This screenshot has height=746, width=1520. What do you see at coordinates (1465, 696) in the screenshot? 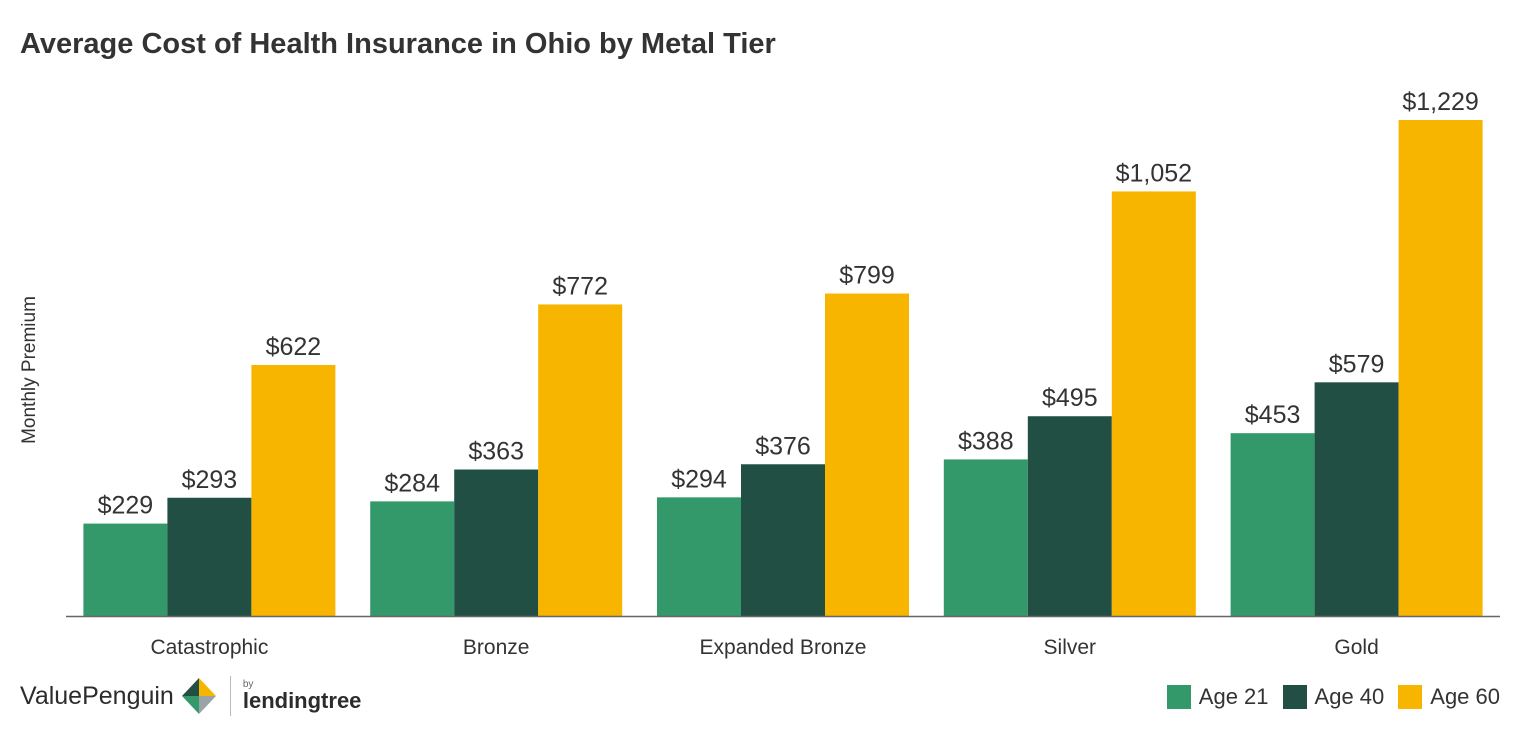
I see `legend-label-age-60: Age 60` at bounding box center [1465, 696].